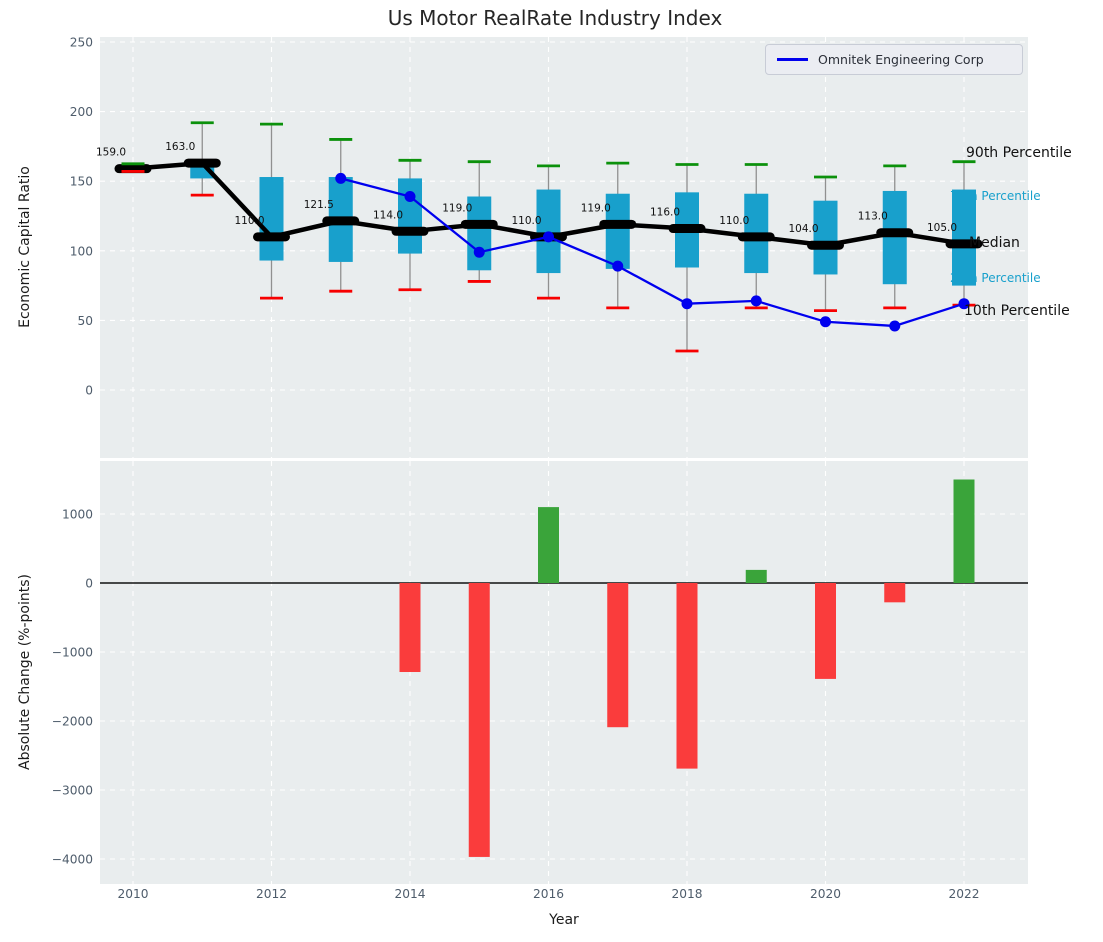  I want to click on xtick-label: 2014, so click(409, 894).